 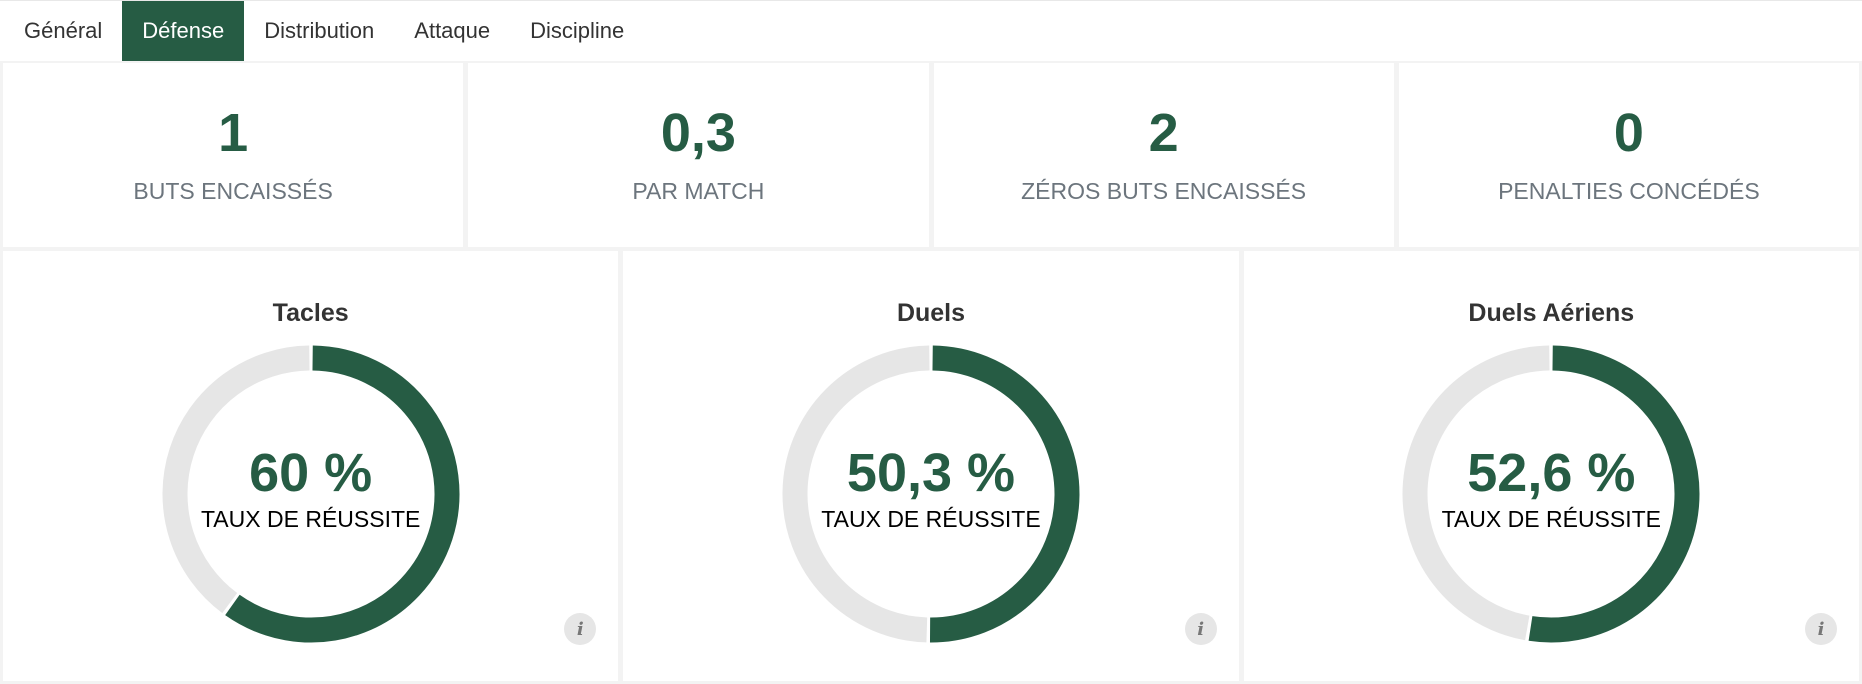 What do you see at coordinates (319, 30) in the screenshot?
I see `tab-distribution: Distribution` at bounding box center [319, 30].